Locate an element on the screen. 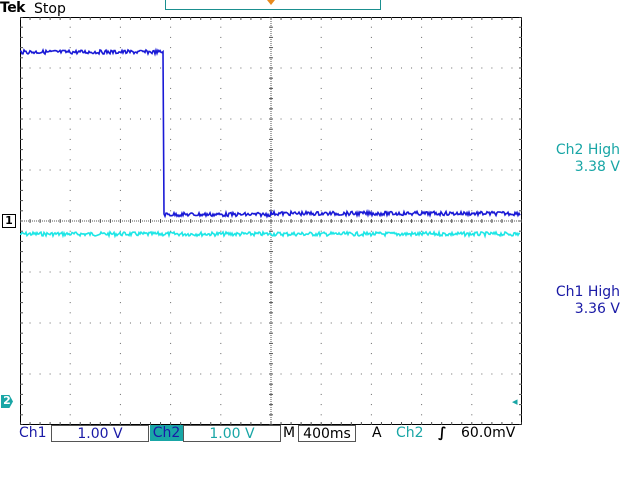  ch2-measurement-name: Ch2 High is located at coordinates (587, 150).